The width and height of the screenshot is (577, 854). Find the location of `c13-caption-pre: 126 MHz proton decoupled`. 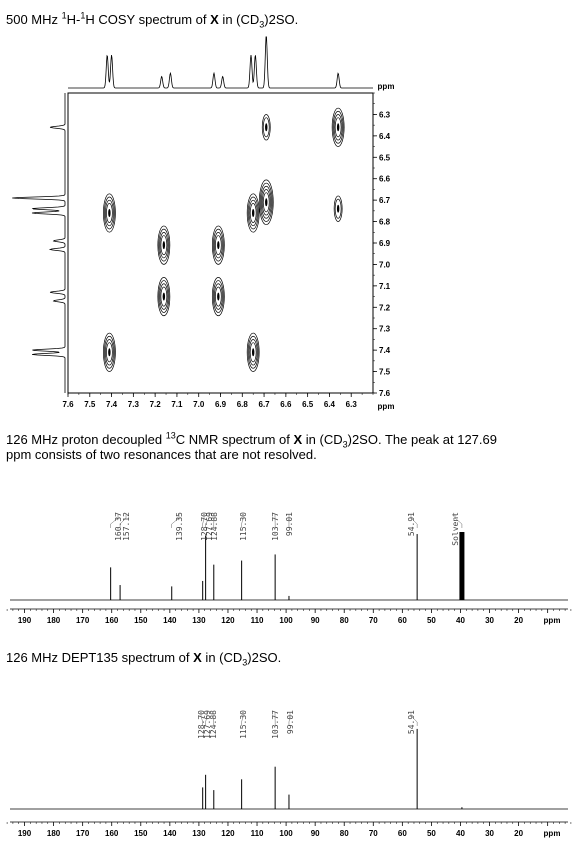

c13-caption-pre: 126 MHz proton decoupled is located at coordinates (86, 439).